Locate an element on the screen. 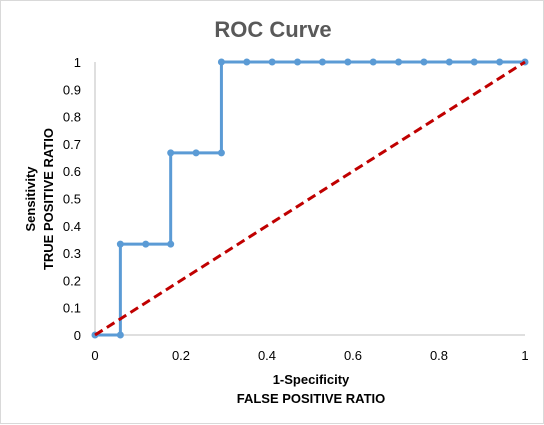  x-tick-label: 0.8 is located at coordinates (439, 355).